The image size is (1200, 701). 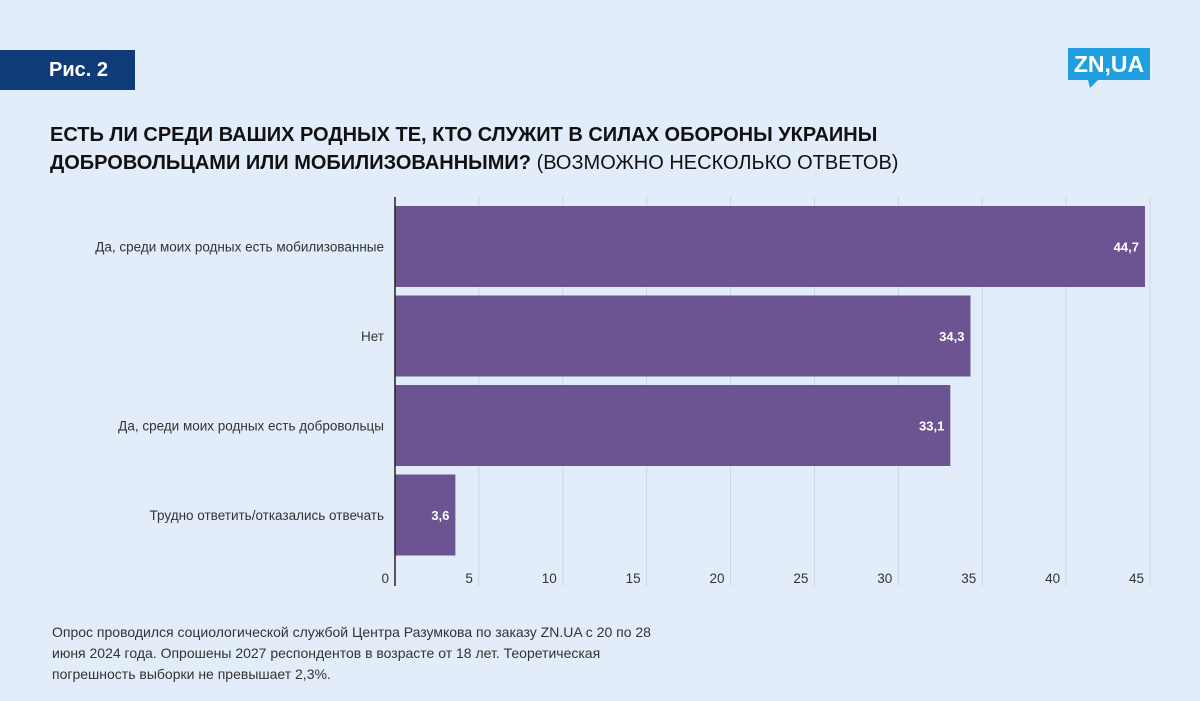 What do you see at coordinates (67, 70) in the screenshot?
I see `figure-label: Рис. 2` at bounding box center [67, 70].